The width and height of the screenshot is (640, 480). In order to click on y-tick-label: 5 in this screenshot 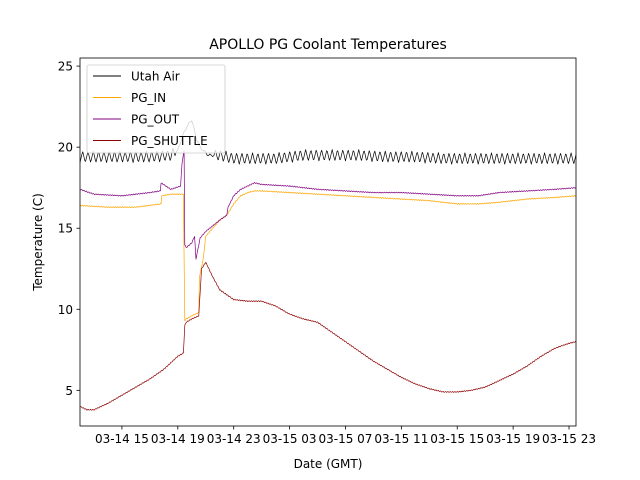, I will do `click(69, 391)`.